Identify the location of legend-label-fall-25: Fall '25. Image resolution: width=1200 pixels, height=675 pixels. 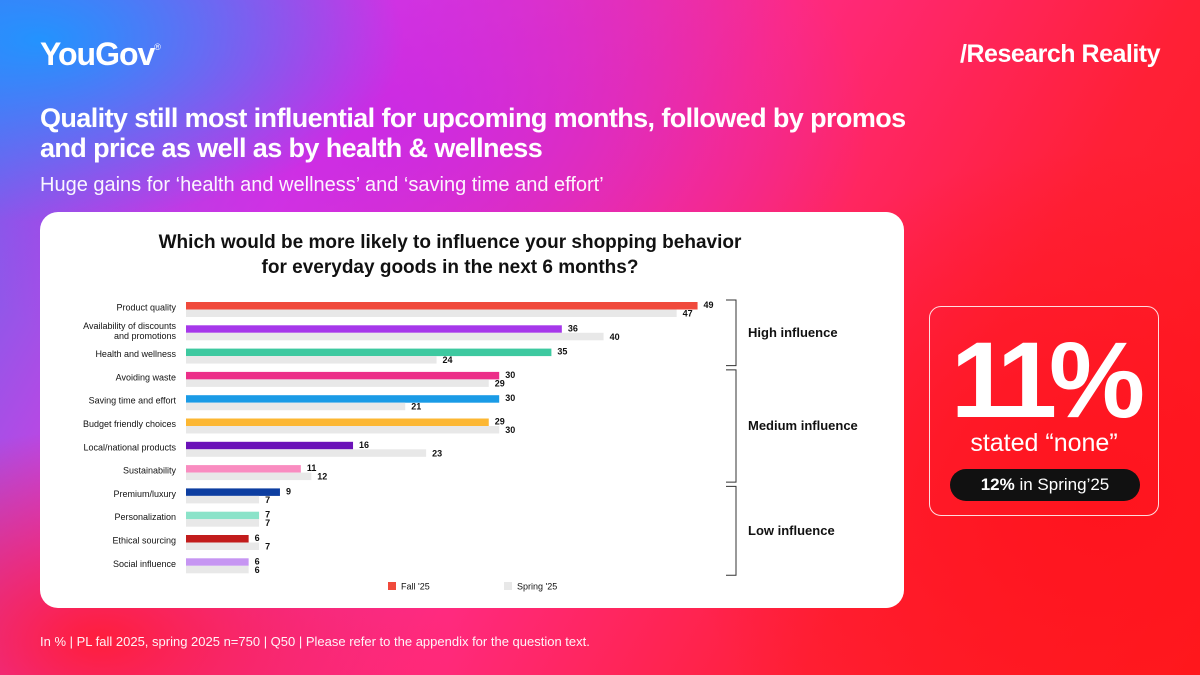
(415, 587).